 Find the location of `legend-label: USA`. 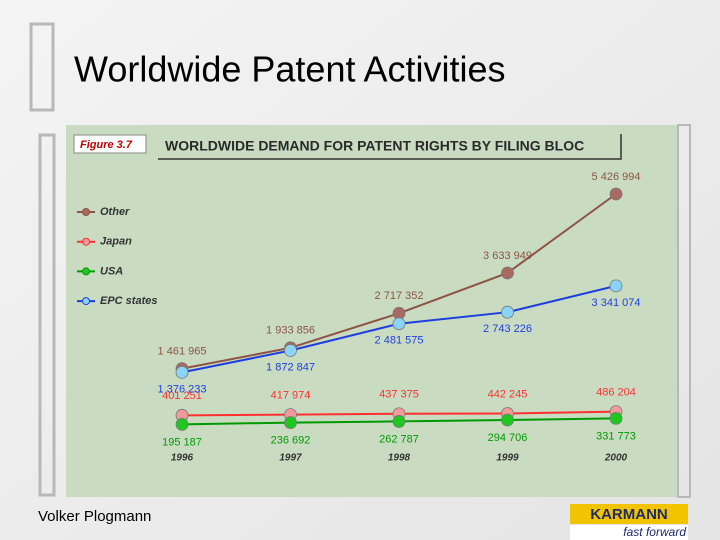

legend-label: USA is located at coordinates (111, 271).